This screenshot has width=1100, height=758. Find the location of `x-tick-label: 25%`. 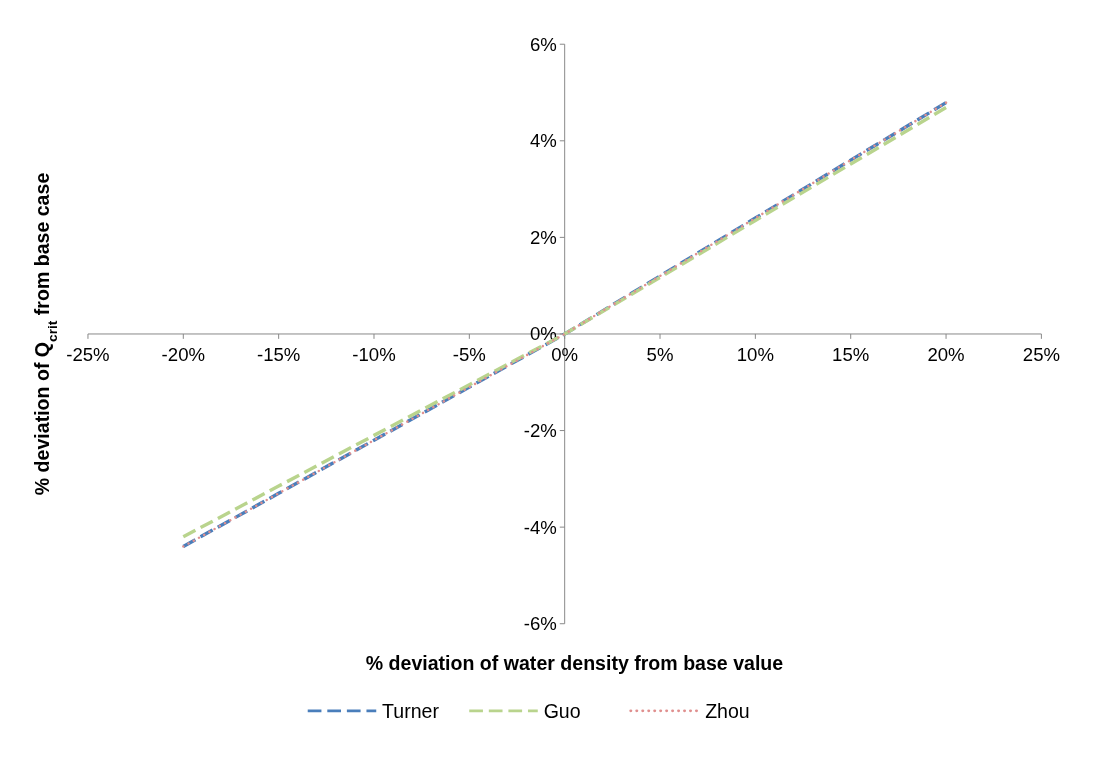

x-tick-label: 25% is located at coordinates (1041, 355).